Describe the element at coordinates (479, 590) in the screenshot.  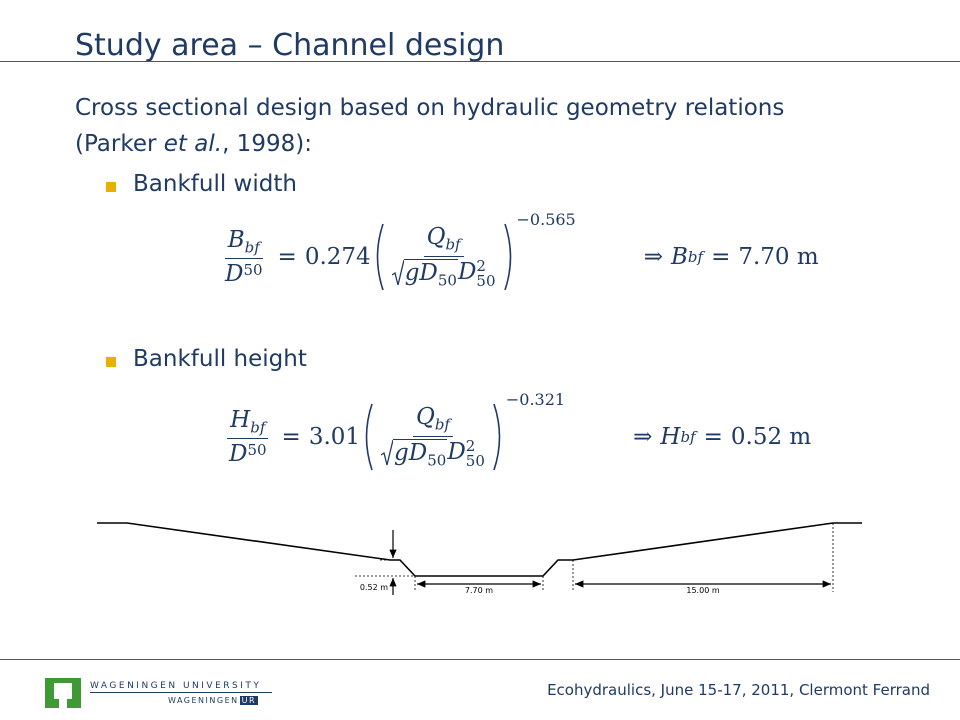
I see `width-label: 7.70 m` at that location.